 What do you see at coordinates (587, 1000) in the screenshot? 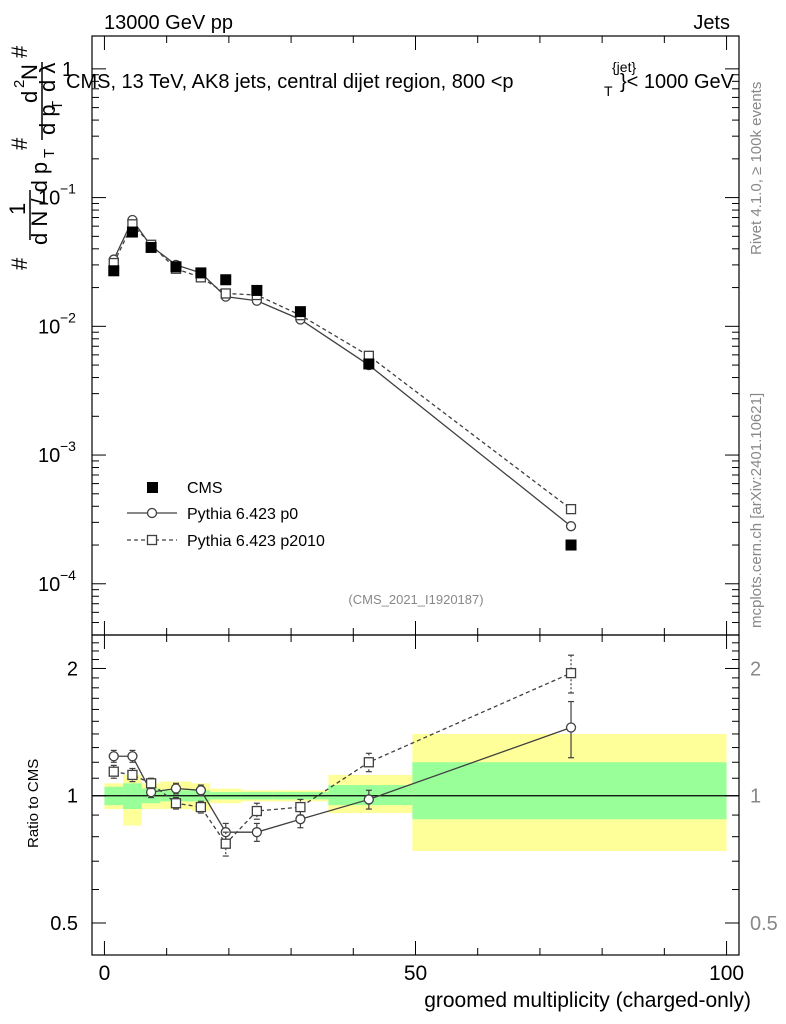
I see `x-axis-label: groomed multiplicity (charged-only)` at bounding box center [587, 1000].